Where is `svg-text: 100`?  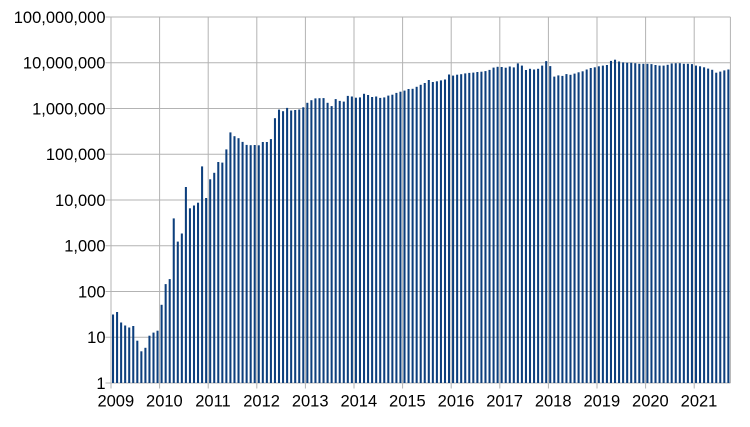
svg-text: 100 is located at coordinates (92, 292).